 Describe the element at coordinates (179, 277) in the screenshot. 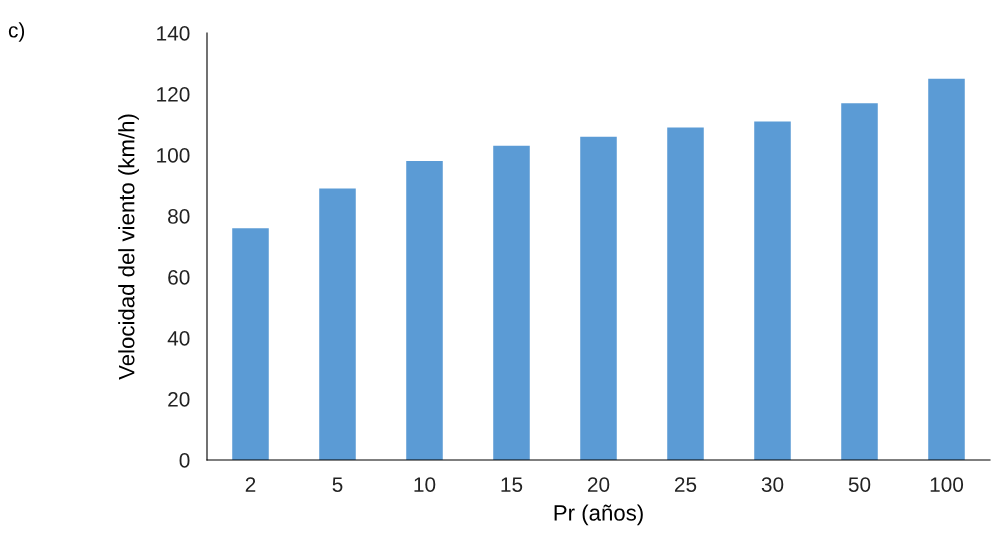

I see `y-tick-label: 60` at that location.